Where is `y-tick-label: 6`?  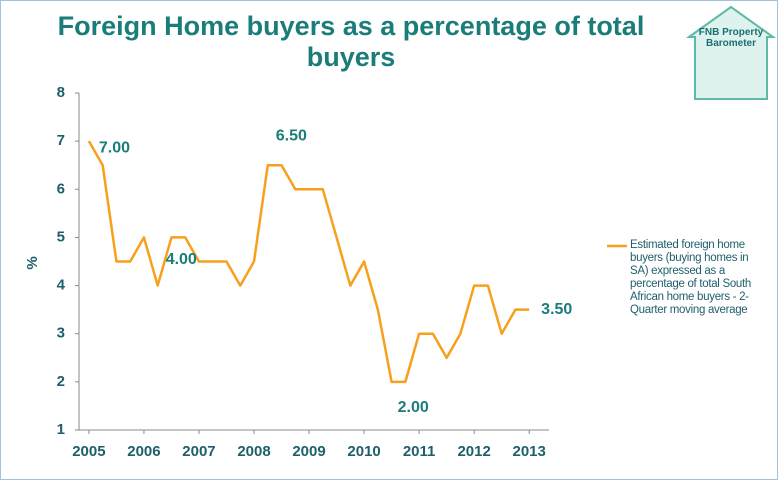
y-tick-label: 6 is located at coordinates (61, 188).